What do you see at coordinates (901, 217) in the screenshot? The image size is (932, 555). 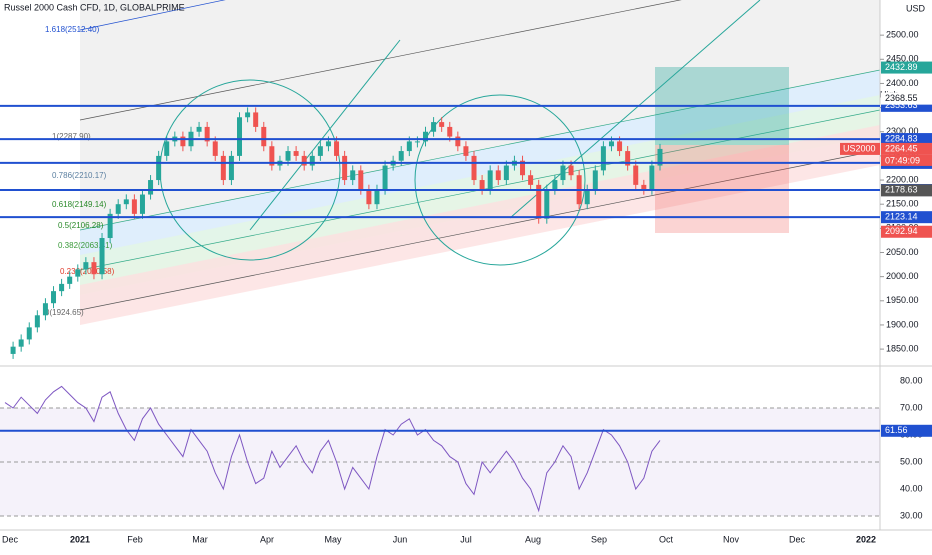 I see `price-tag-label: 2123.14` at bounding box center [901, 217].